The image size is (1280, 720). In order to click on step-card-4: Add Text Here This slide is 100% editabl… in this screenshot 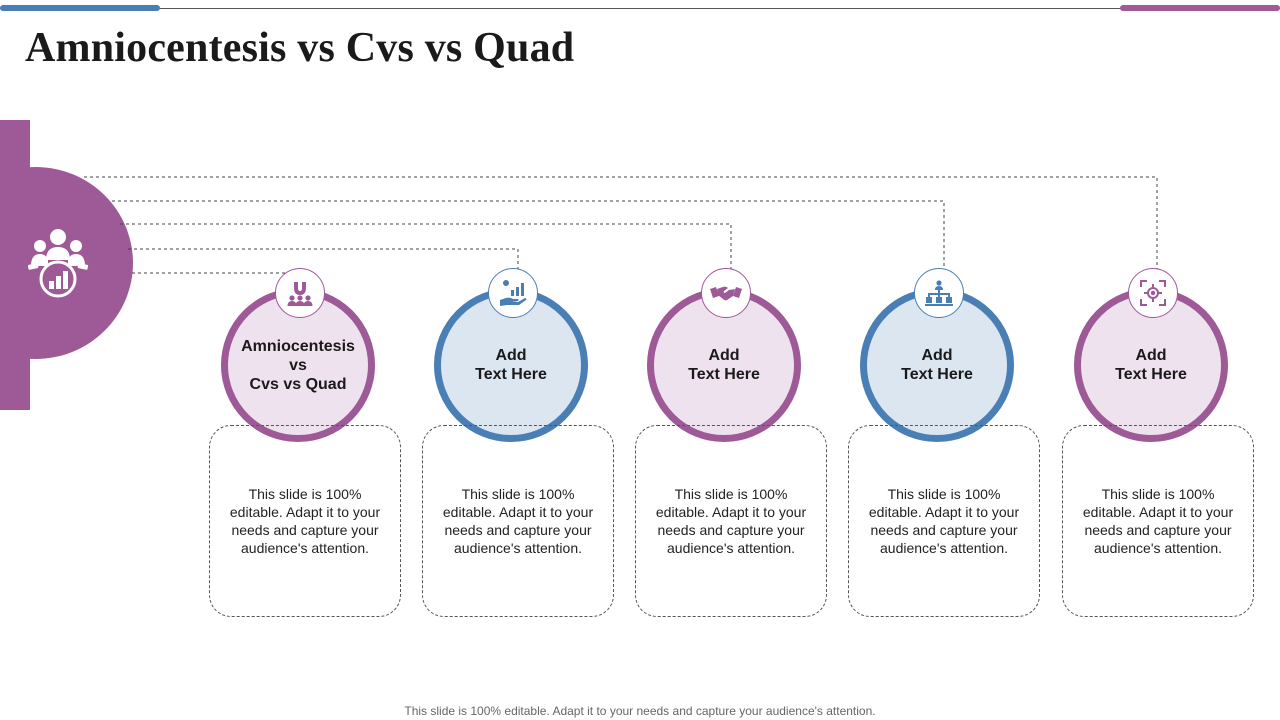, I will do `click(939, 444)`.